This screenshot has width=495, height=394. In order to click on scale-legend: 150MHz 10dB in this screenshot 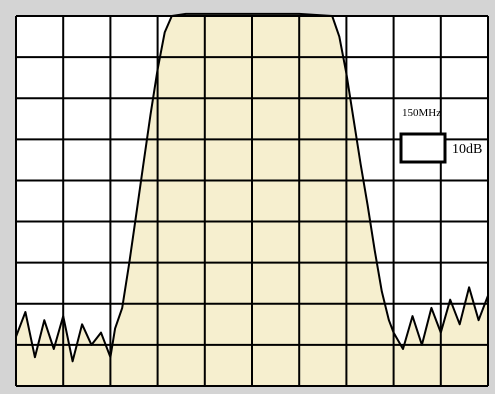, I will do `click(440, 135)`.